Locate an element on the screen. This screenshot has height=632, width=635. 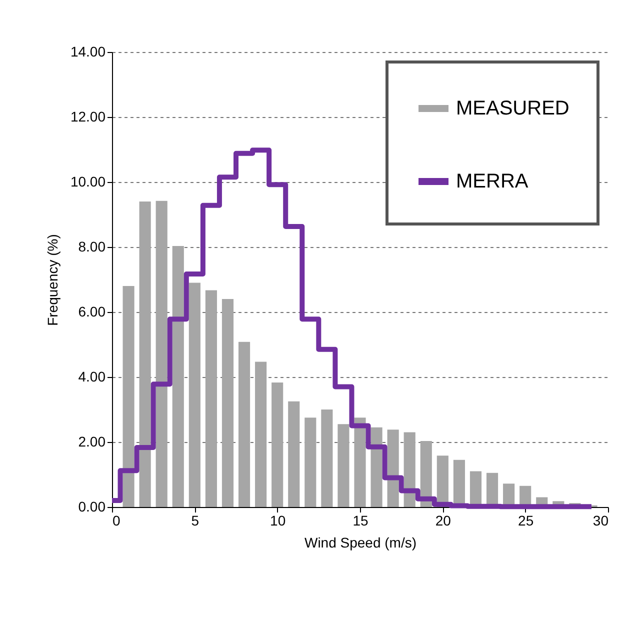
legend-label: MEASURED is located at coordinates (513, 109).